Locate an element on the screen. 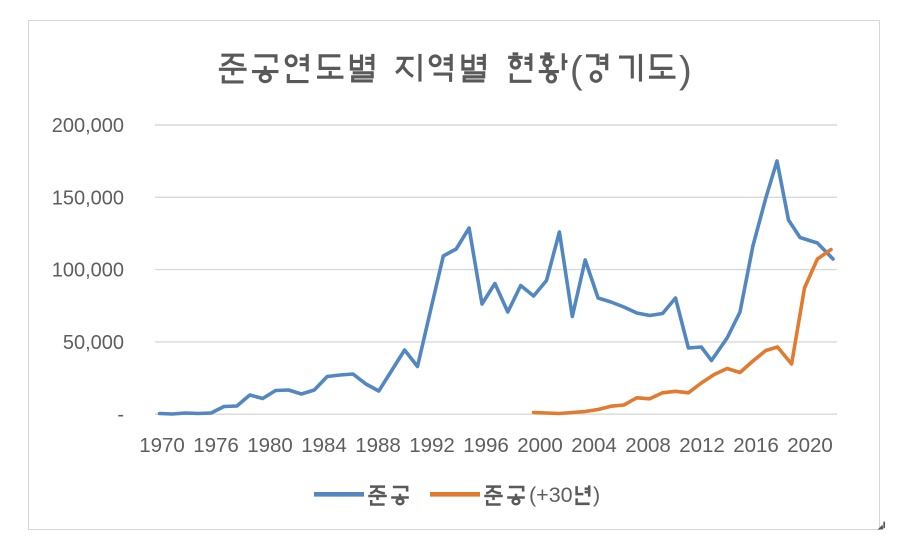 The image size is (902, 555). svg-text: 2012 is located at coordinates (702, 445).